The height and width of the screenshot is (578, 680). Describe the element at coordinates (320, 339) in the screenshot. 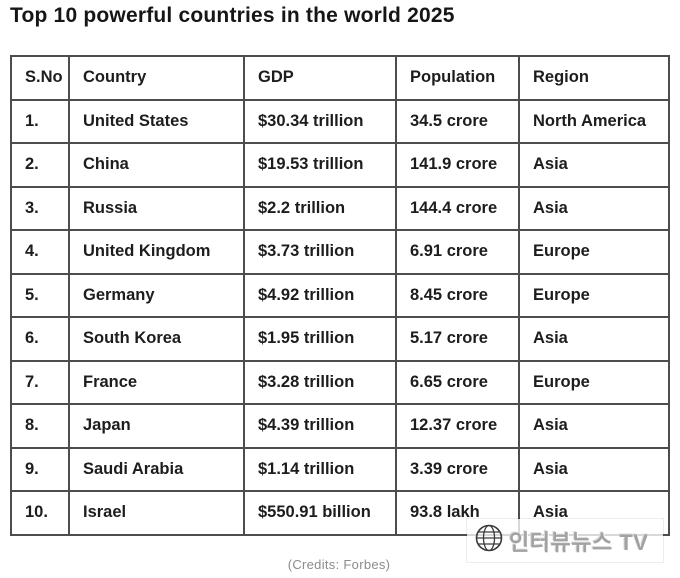

I see `cell-gdp: $1.95 trillion` at that location.